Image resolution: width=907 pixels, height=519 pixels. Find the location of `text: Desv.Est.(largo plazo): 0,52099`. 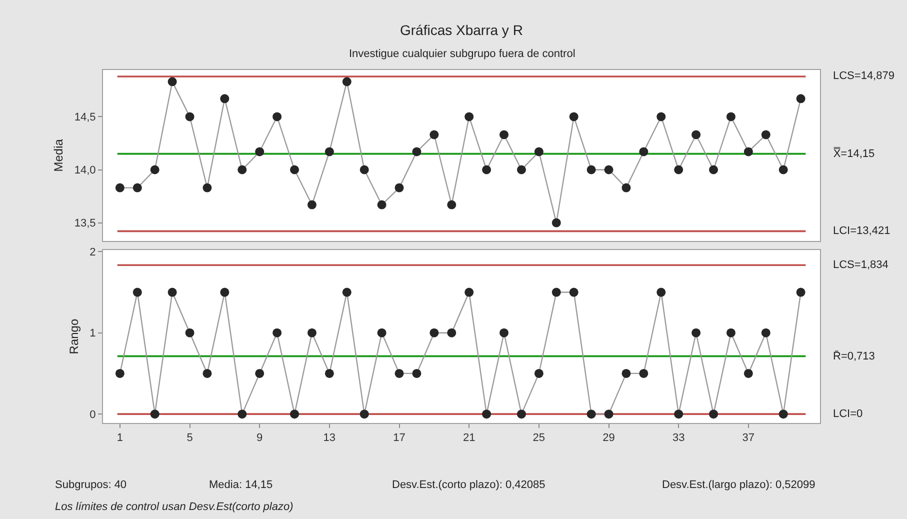

text: Desv.Est.(largo plazo): 0,52099 is located at coordinates (739, 485).